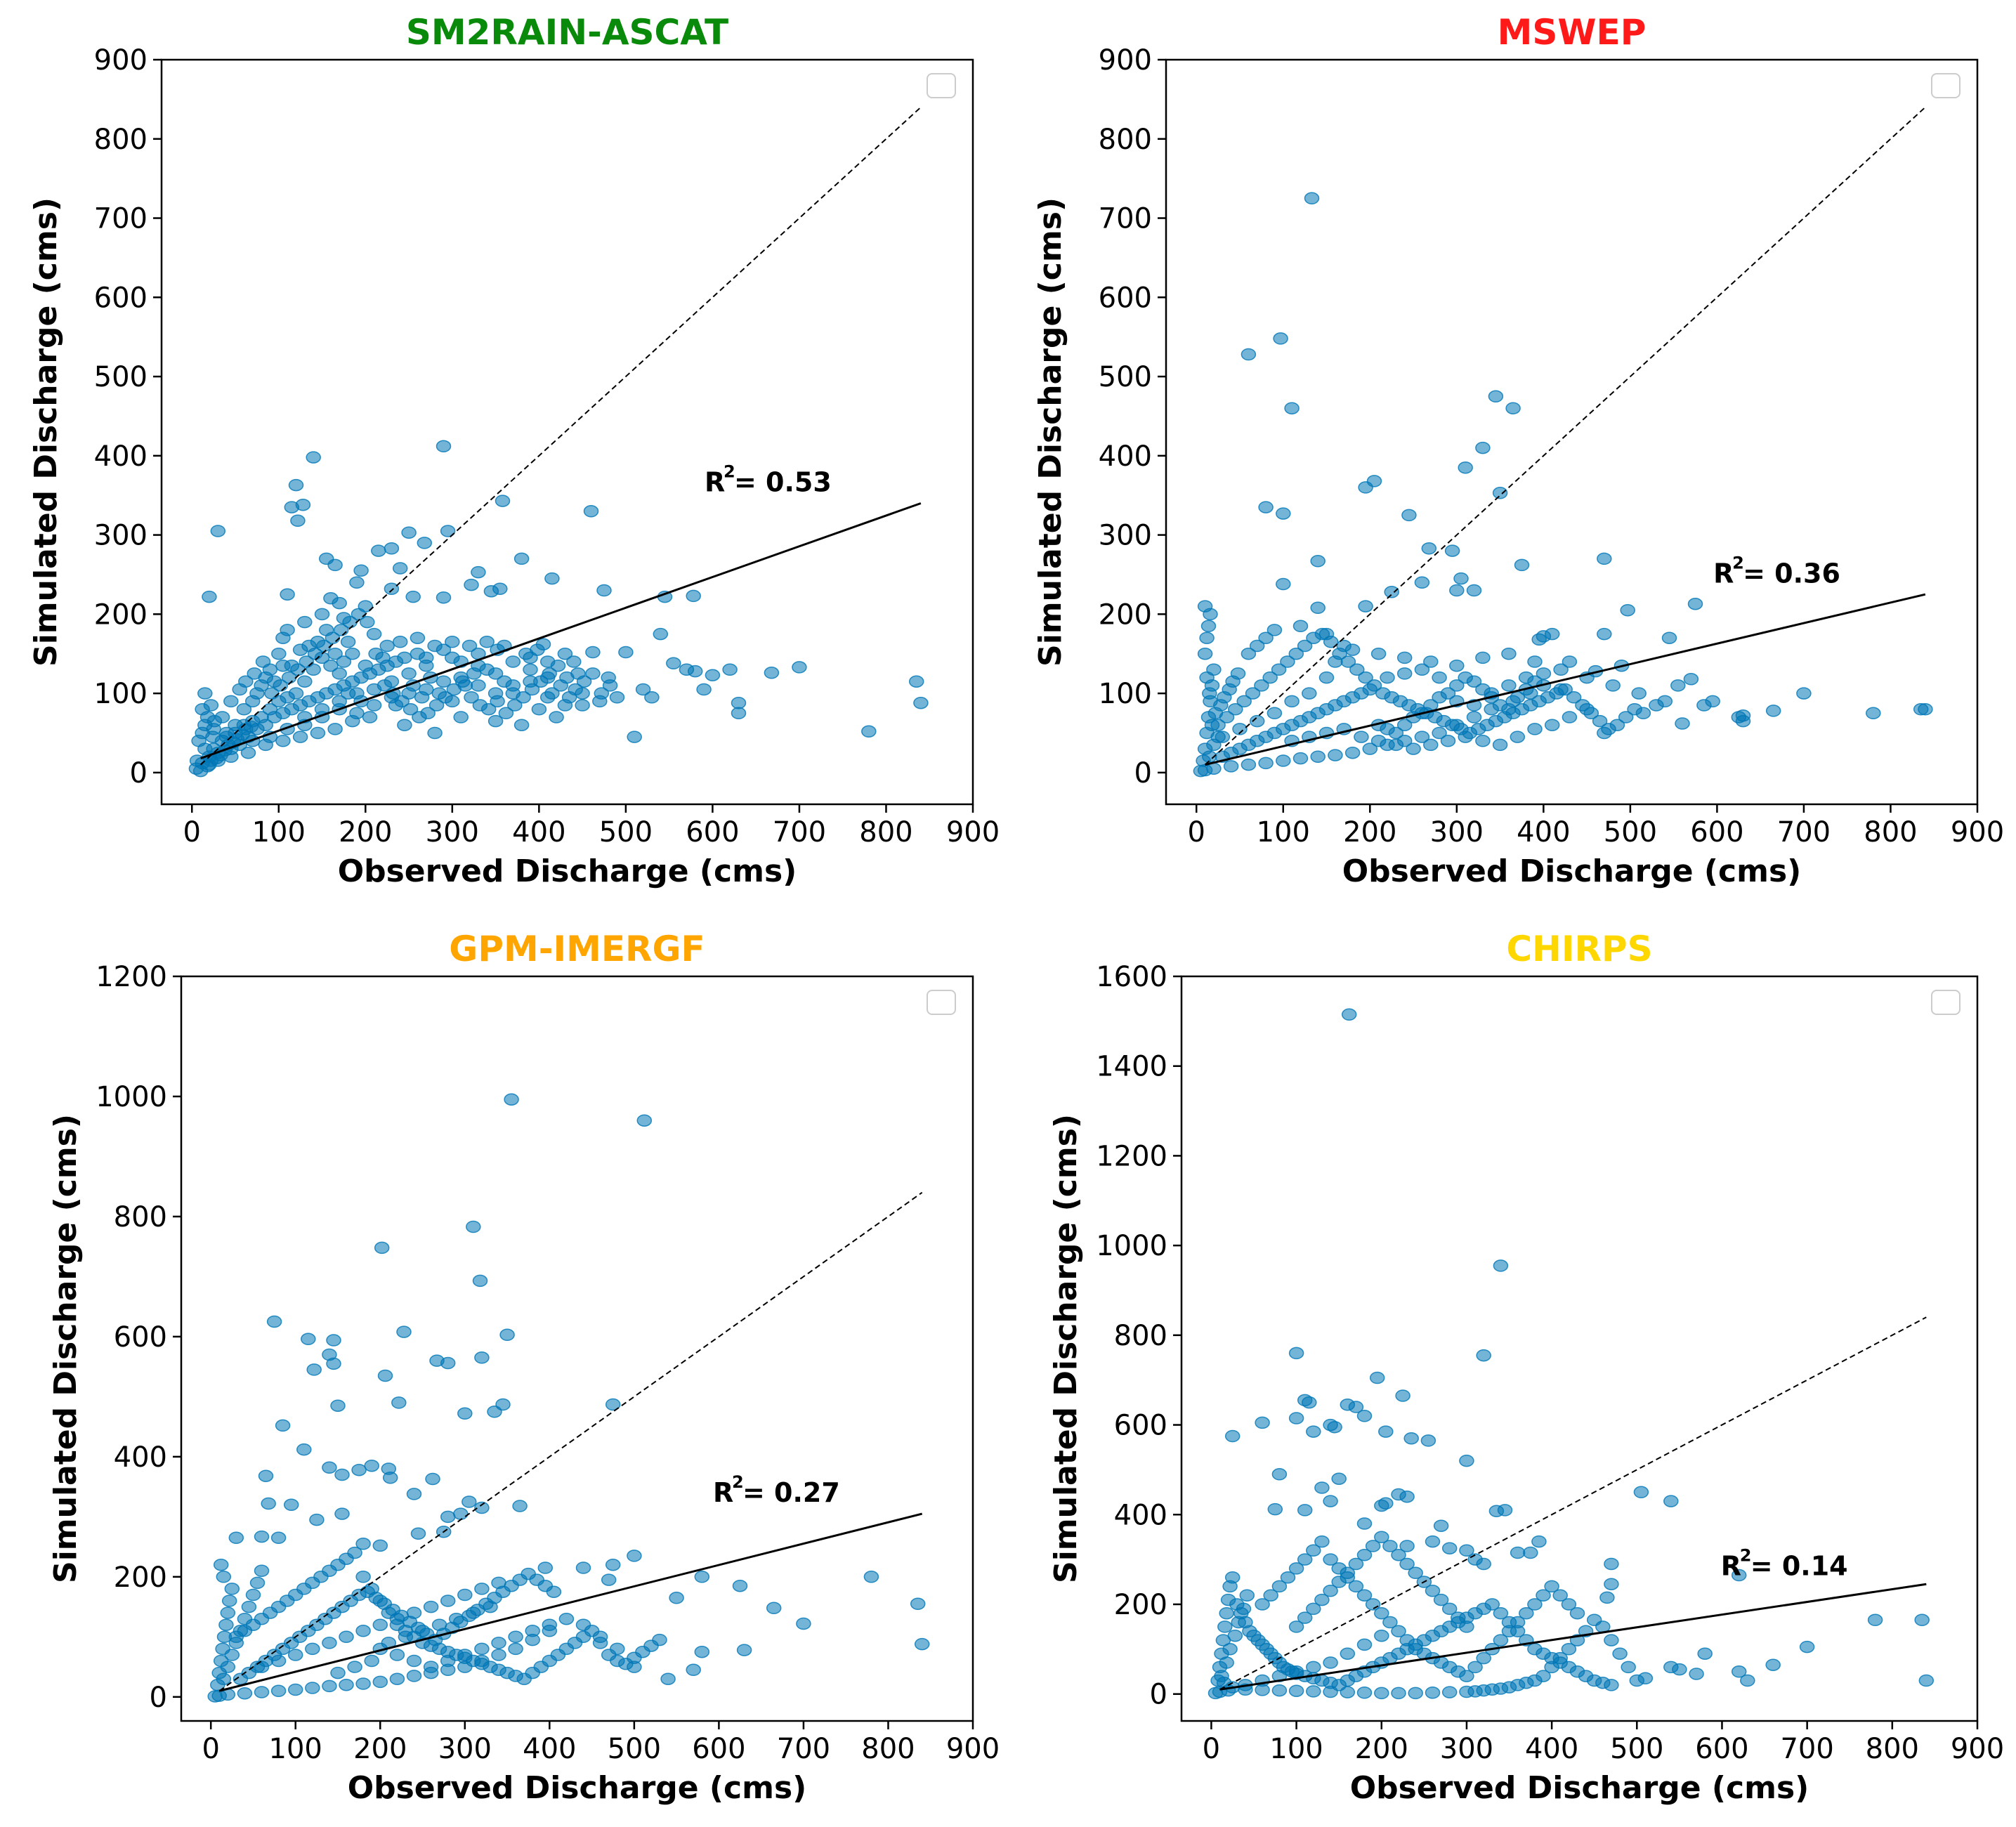 This screenshot has width=2016, height=1827. What do you see at coordinates (712, 832) in the screenshot?
I see `x-tick-label: 600` at bounding box center [712, 832].